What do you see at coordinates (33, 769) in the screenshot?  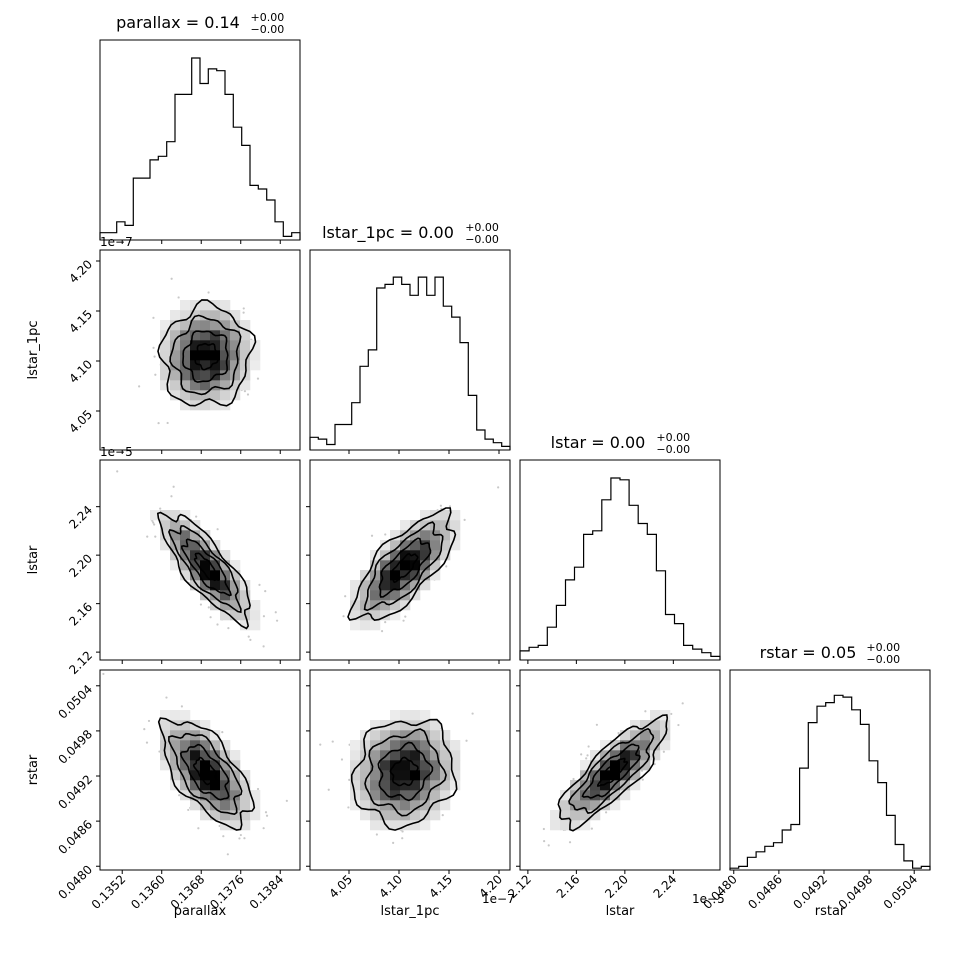 I see `y-axis-label-rstar: rstar` at bounding box center [33, 769].